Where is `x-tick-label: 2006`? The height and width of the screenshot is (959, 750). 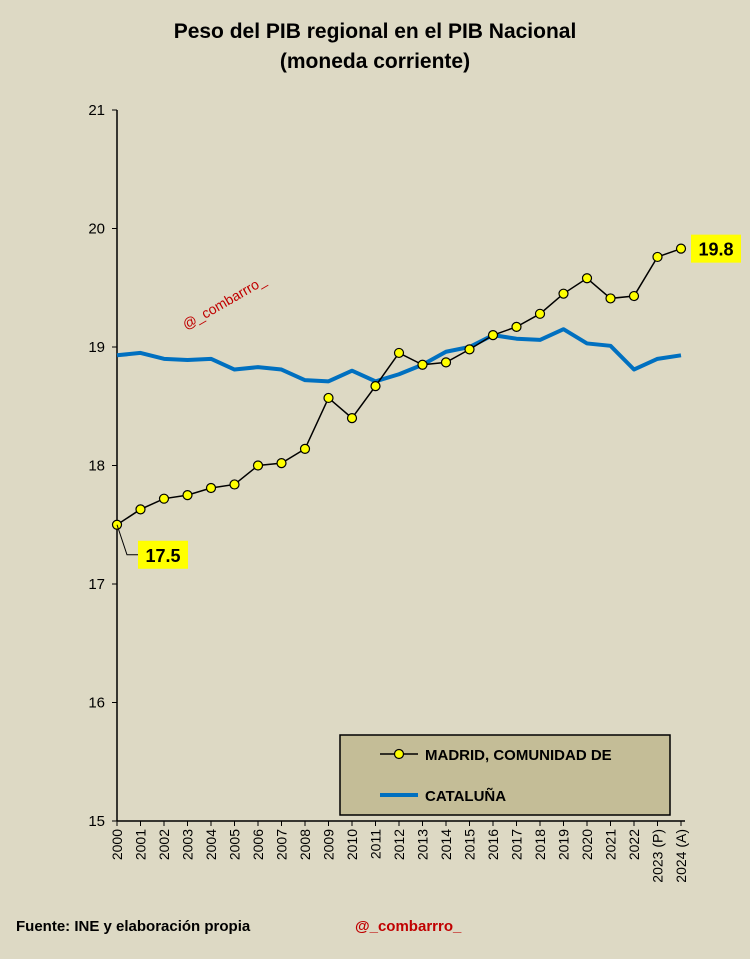 x-tick-label: 2006 is located at coordinates (258, 844).